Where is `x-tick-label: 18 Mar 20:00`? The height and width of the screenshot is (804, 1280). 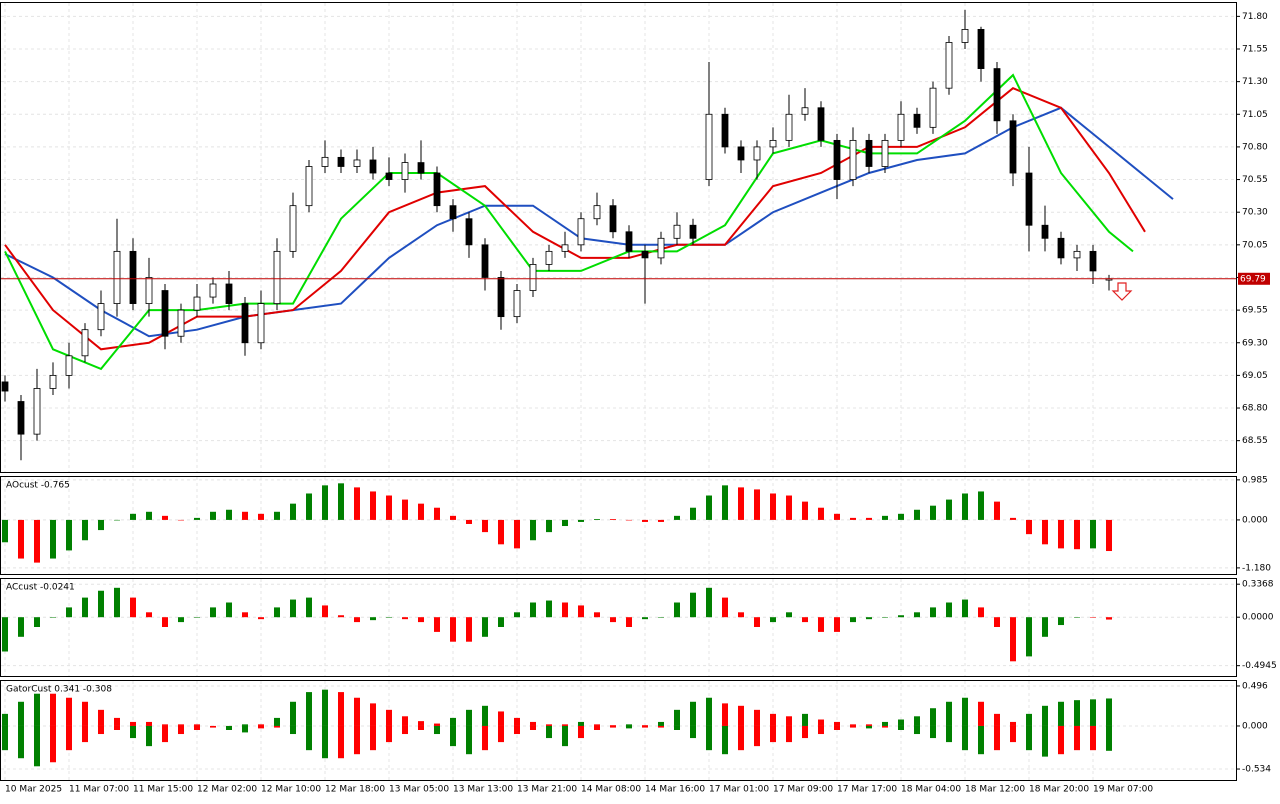 x-tick-label: 18 Mar 20:00 is located at coordinates (1059, 790).